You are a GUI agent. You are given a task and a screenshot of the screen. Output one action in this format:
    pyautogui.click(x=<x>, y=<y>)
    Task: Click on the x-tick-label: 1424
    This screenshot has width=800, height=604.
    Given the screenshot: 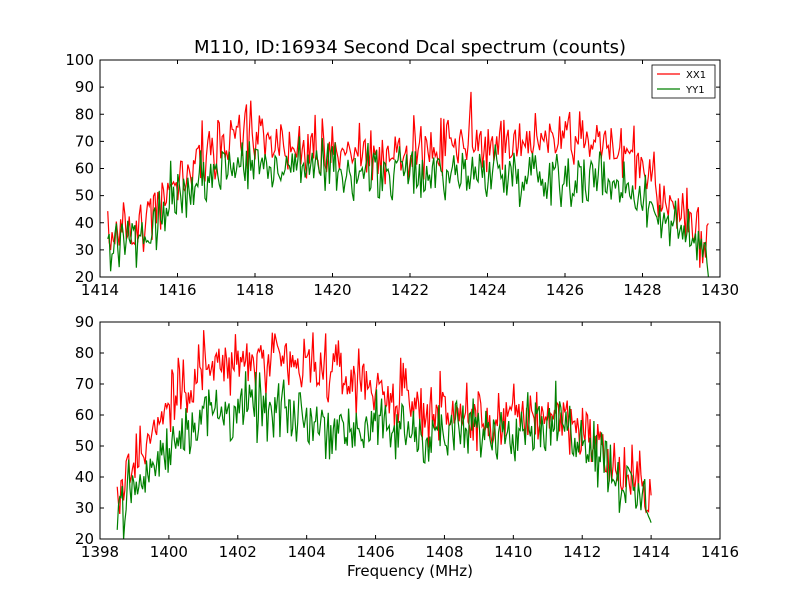 What is the action you would take?
    pyautogui.click(x=487, y=290)
    